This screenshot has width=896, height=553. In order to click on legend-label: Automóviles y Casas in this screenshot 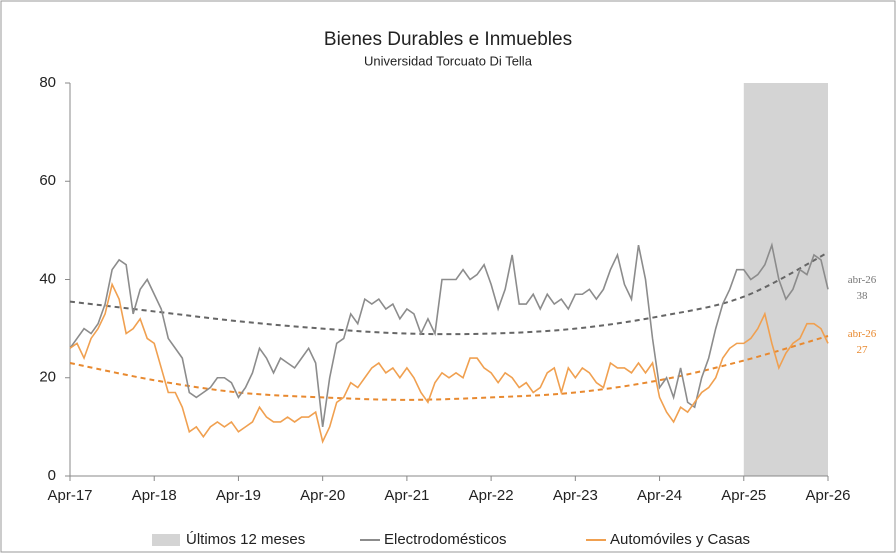, I will do `click(680, 539)`.